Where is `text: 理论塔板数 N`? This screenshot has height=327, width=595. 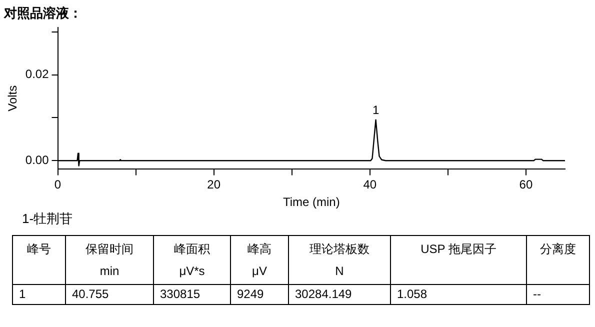 text: 理论塔板数 N is located at coordinates (339, 260).